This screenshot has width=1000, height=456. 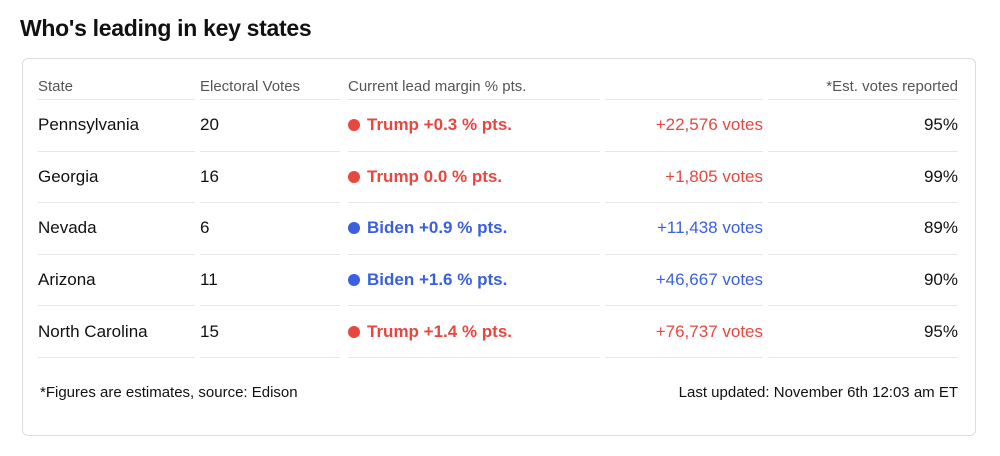 I want to click on votes-reported: 99%, so click(x=863, y=178).